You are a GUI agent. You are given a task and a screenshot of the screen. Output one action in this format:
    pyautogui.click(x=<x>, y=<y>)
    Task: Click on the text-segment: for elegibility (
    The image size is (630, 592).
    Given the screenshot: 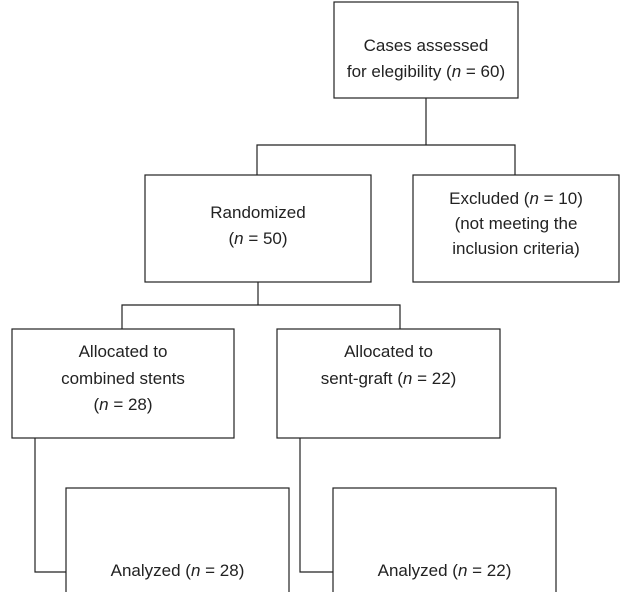 What is the action you would take?
    pyautogui.click(x=399, y=71)
    